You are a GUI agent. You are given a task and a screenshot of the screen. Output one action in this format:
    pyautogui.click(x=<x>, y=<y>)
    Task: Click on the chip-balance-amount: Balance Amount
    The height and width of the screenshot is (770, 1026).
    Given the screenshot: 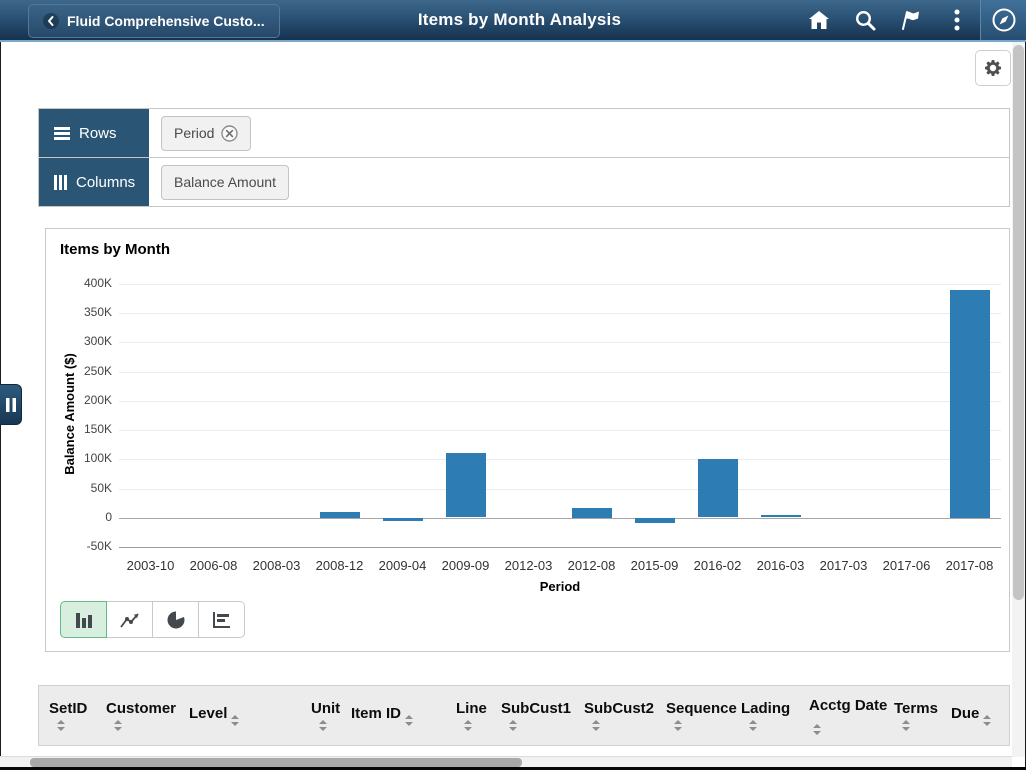 What is the action you would take?
    pyautogui.click(x=225, y=182)
    